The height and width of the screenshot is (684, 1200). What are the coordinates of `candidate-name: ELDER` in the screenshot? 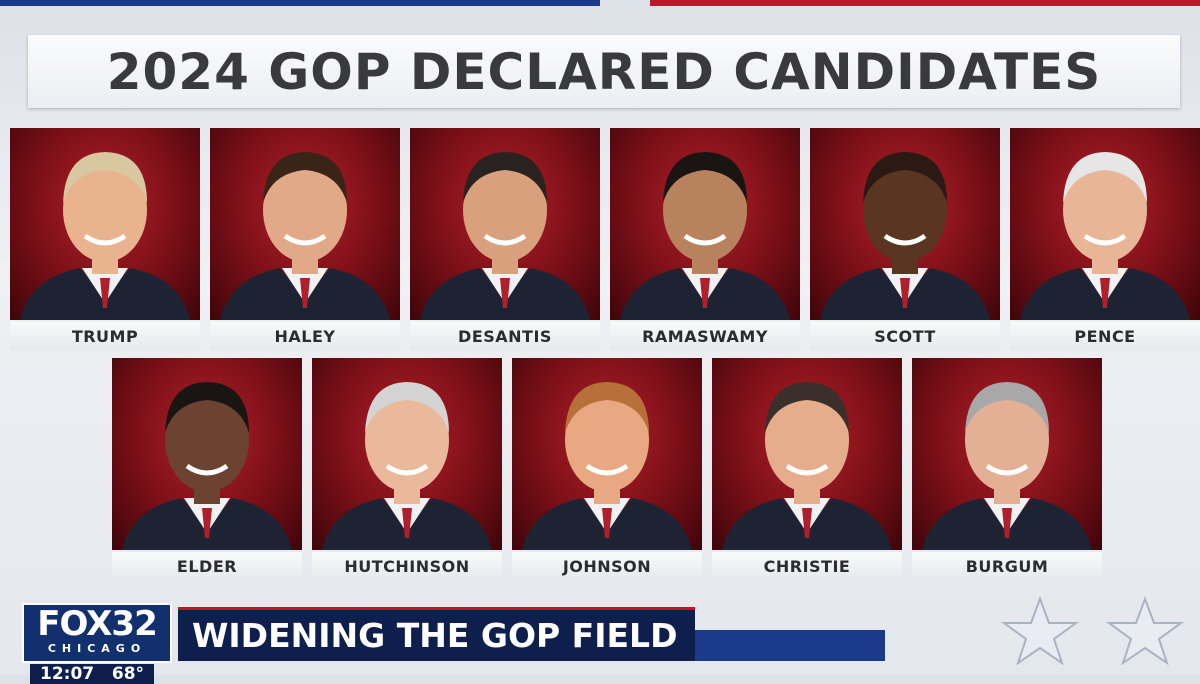 It's located at (207, 566).